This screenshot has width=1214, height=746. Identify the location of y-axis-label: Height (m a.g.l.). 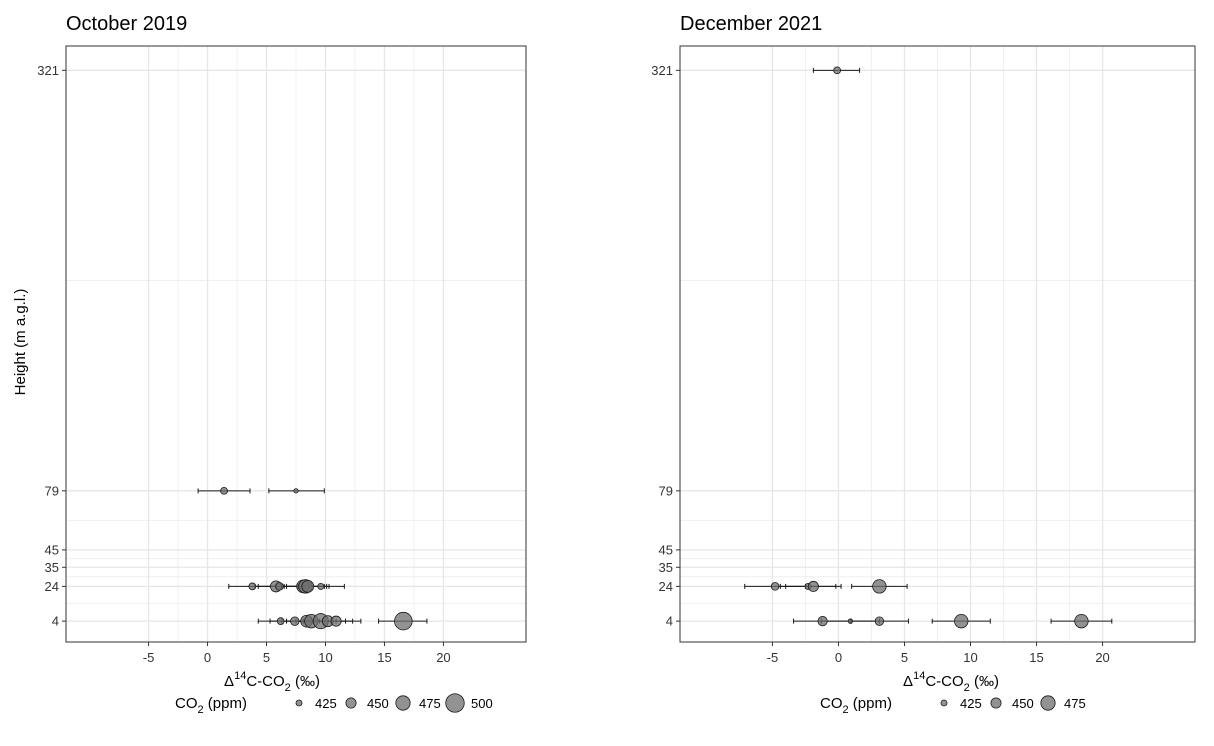
(20, 342).